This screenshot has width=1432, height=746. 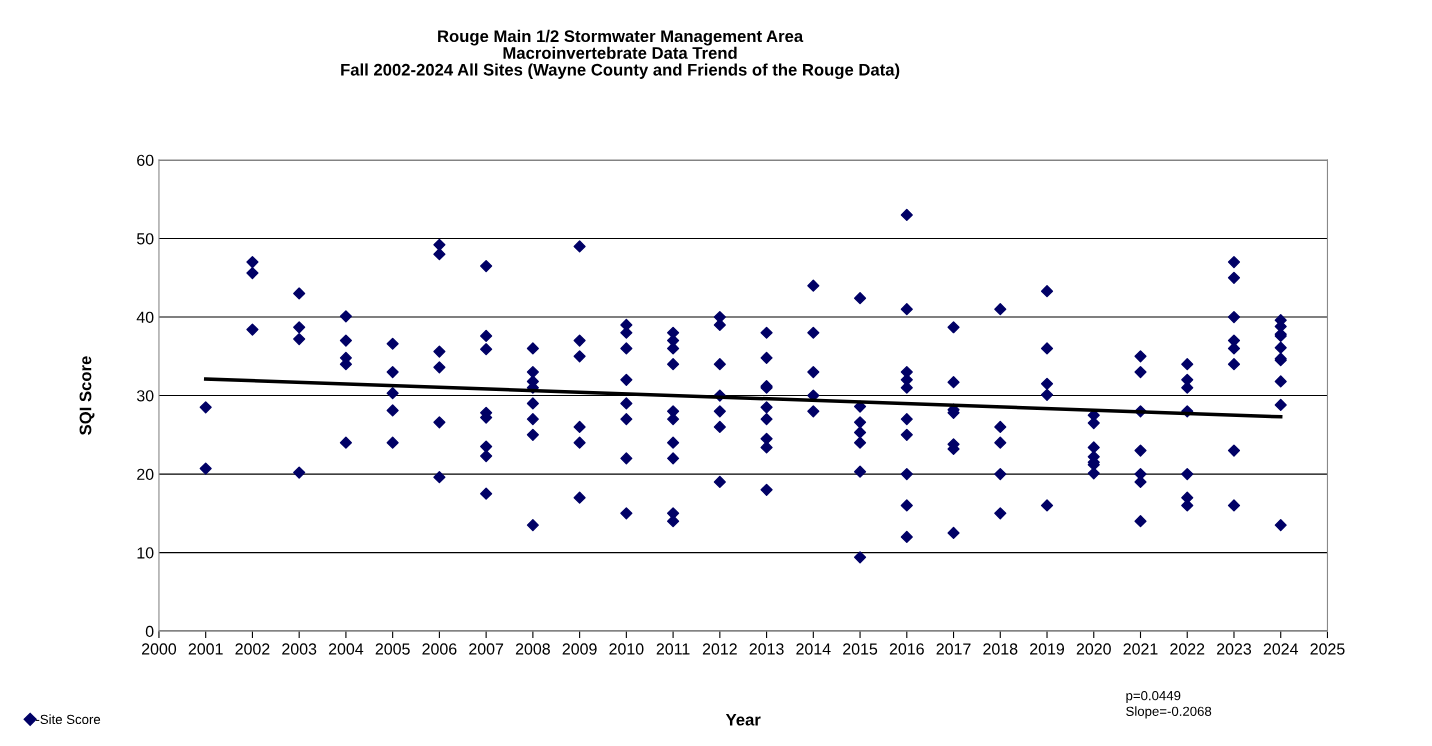 I want to click on x-axis-title: Year, so click(x=743, y=719).